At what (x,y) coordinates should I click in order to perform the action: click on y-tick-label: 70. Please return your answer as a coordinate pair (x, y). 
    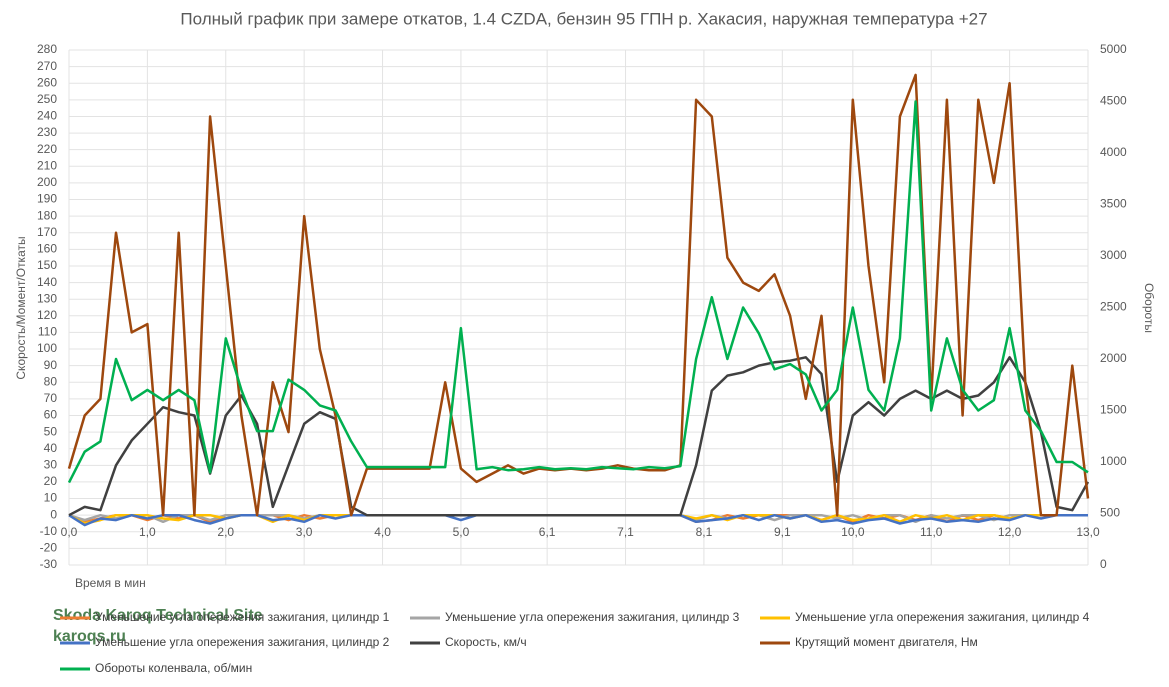
    Looking at the image, I should click on (51, 398).